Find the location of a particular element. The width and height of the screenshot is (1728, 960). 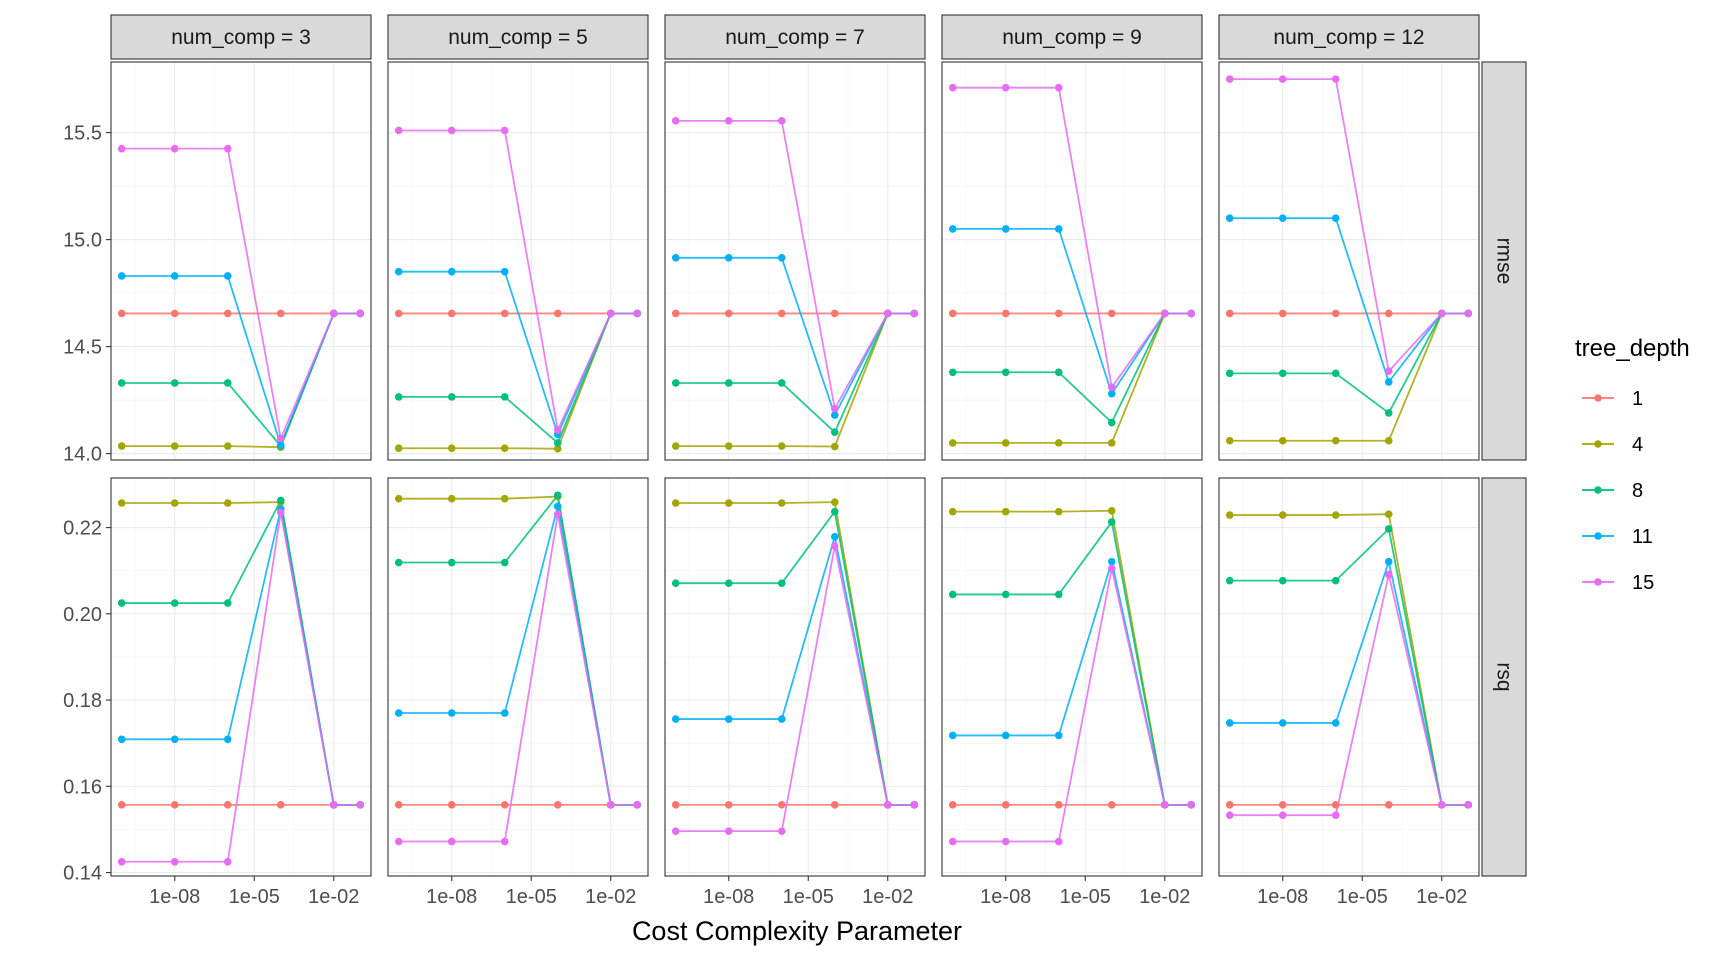

y-tick-label: 15.5 is located at coordinates (82, 134).